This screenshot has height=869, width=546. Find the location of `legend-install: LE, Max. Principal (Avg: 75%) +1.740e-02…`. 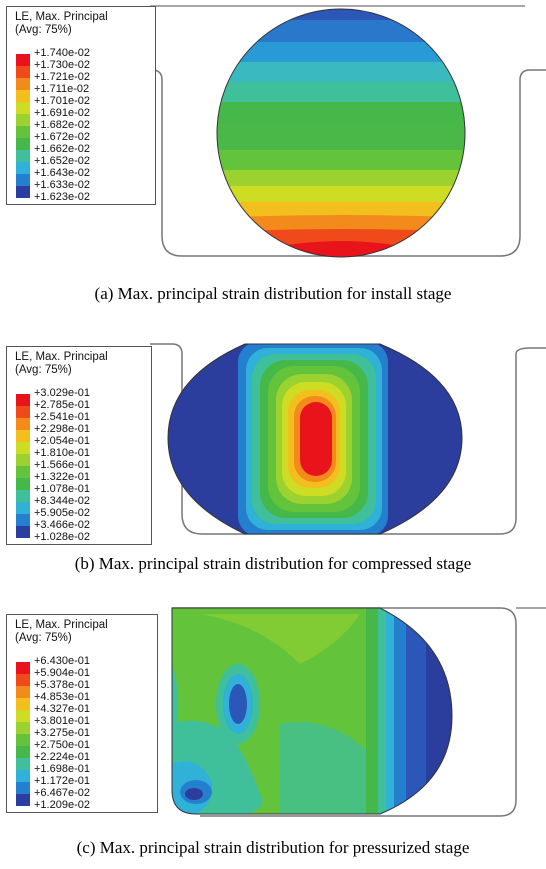

legend-install: LE, Max. Principal (Avg: 75%) +1.740e-02… is located at coordinates (81, 105).